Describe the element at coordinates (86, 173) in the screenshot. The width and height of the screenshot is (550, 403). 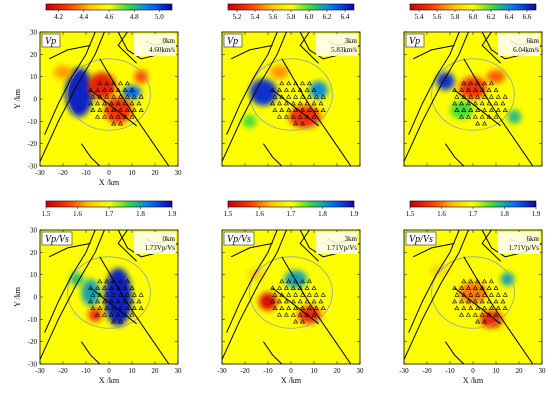
I see `x-tick-label: -10` at that location.